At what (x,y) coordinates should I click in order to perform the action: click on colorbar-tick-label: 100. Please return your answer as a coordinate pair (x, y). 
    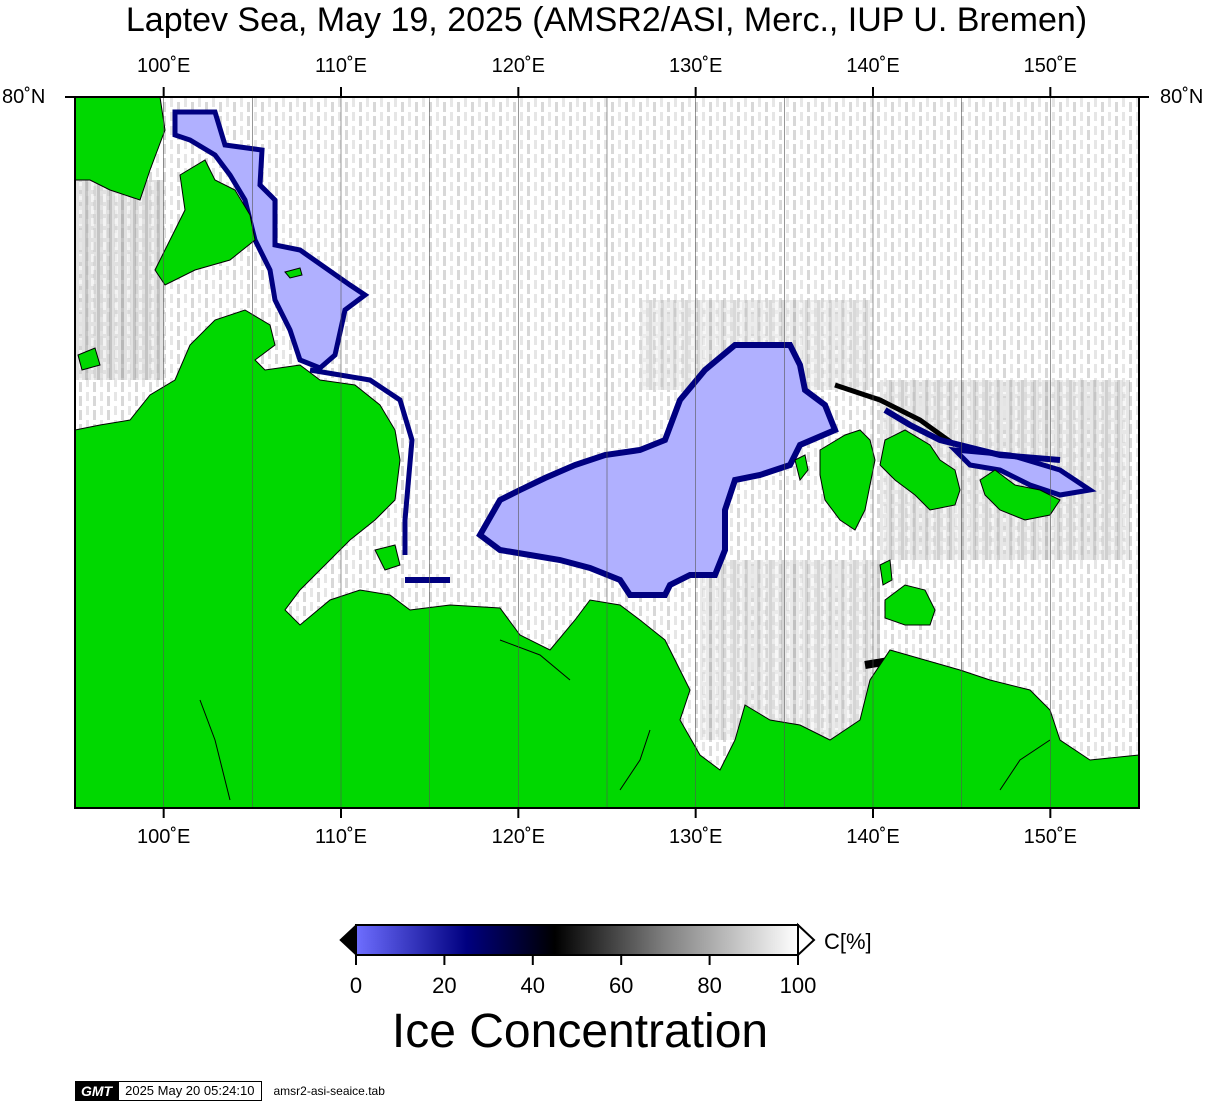
    Looking at the image, I should click on (798, 985).